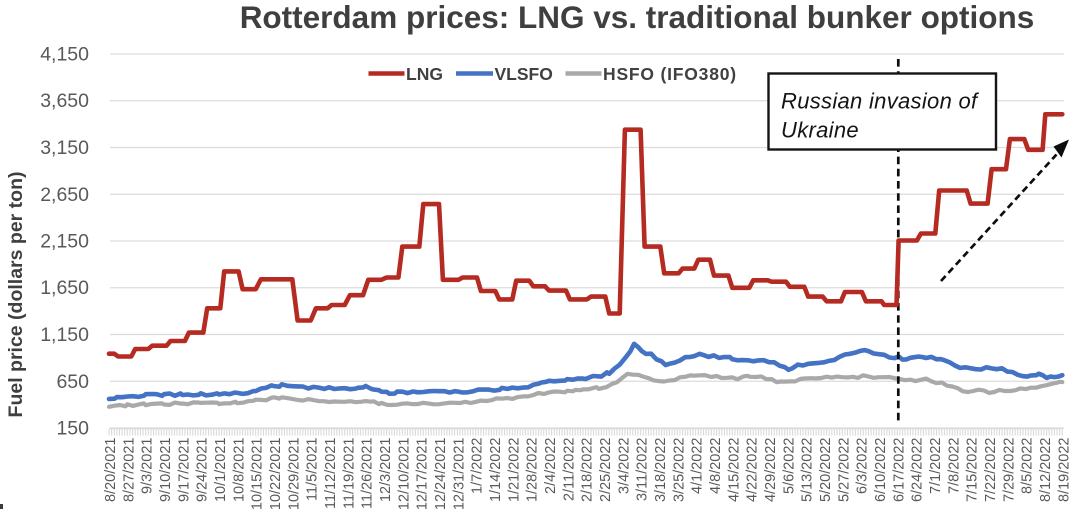 The height and width of the screenshot is (514, 1080). What do you see at coordinates (478, 465) in the screenshot?
I see `svg-text: 1/7/2022` at bounding box center [478, 465].